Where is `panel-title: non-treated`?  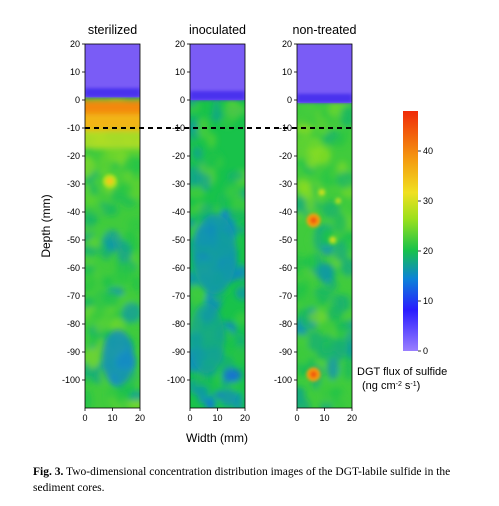 panel-title: non-treated is located at coordinates (325, 30).